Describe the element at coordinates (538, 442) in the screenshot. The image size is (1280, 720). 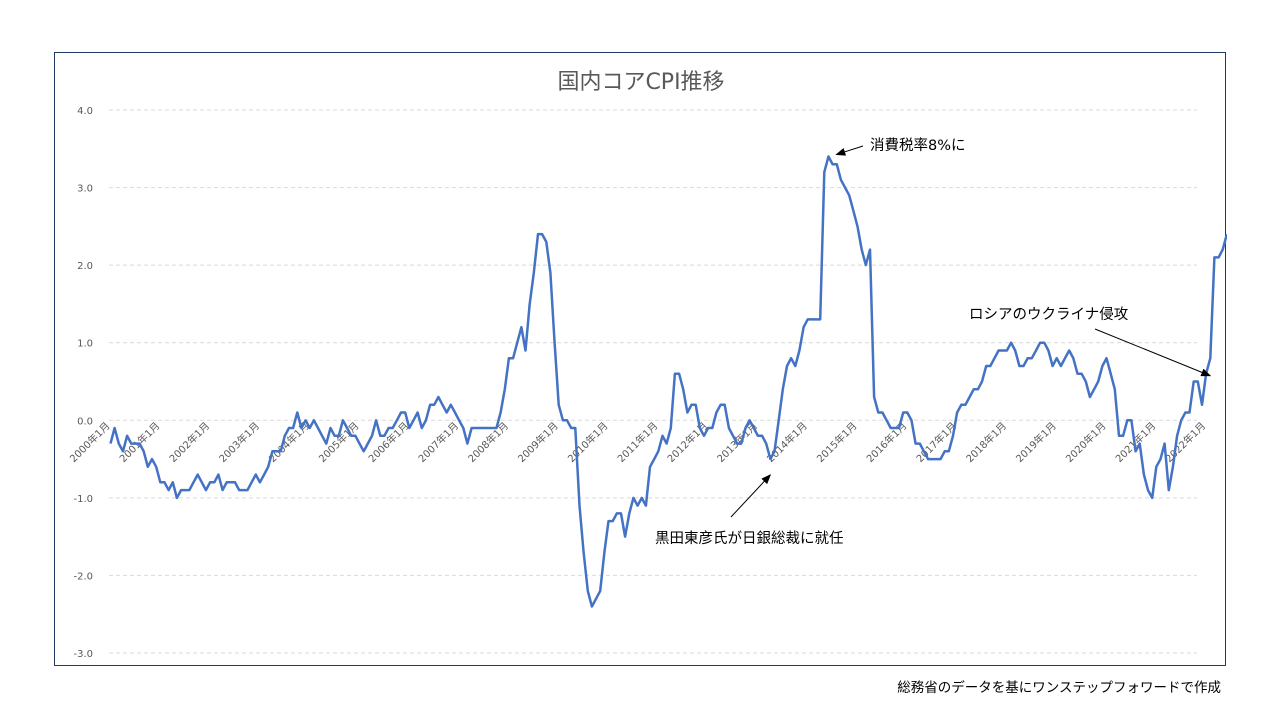
I see `x-tick-label: 2009年1月` at that location.